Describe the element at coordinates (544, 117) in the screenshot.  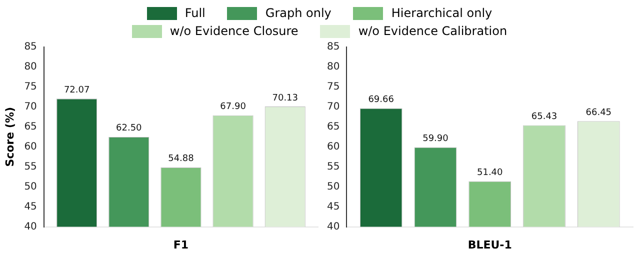
I see `data-label: 65.43` at that location.